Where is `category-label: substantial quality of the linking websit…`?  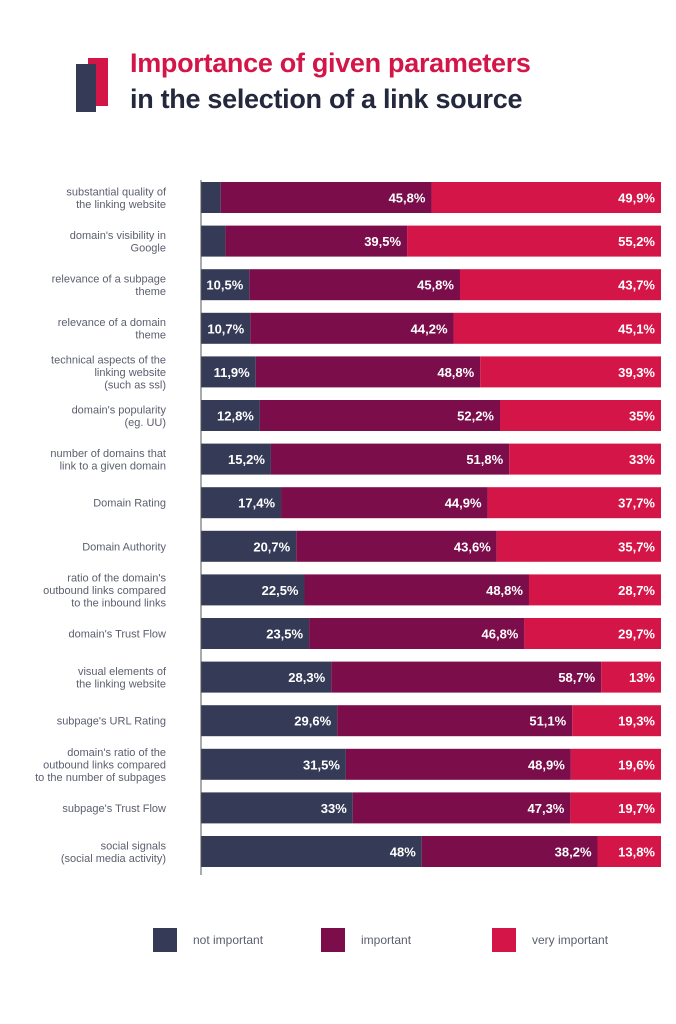
category-label: substantial quality of the linking websit… is located at coordinates (116, 198).